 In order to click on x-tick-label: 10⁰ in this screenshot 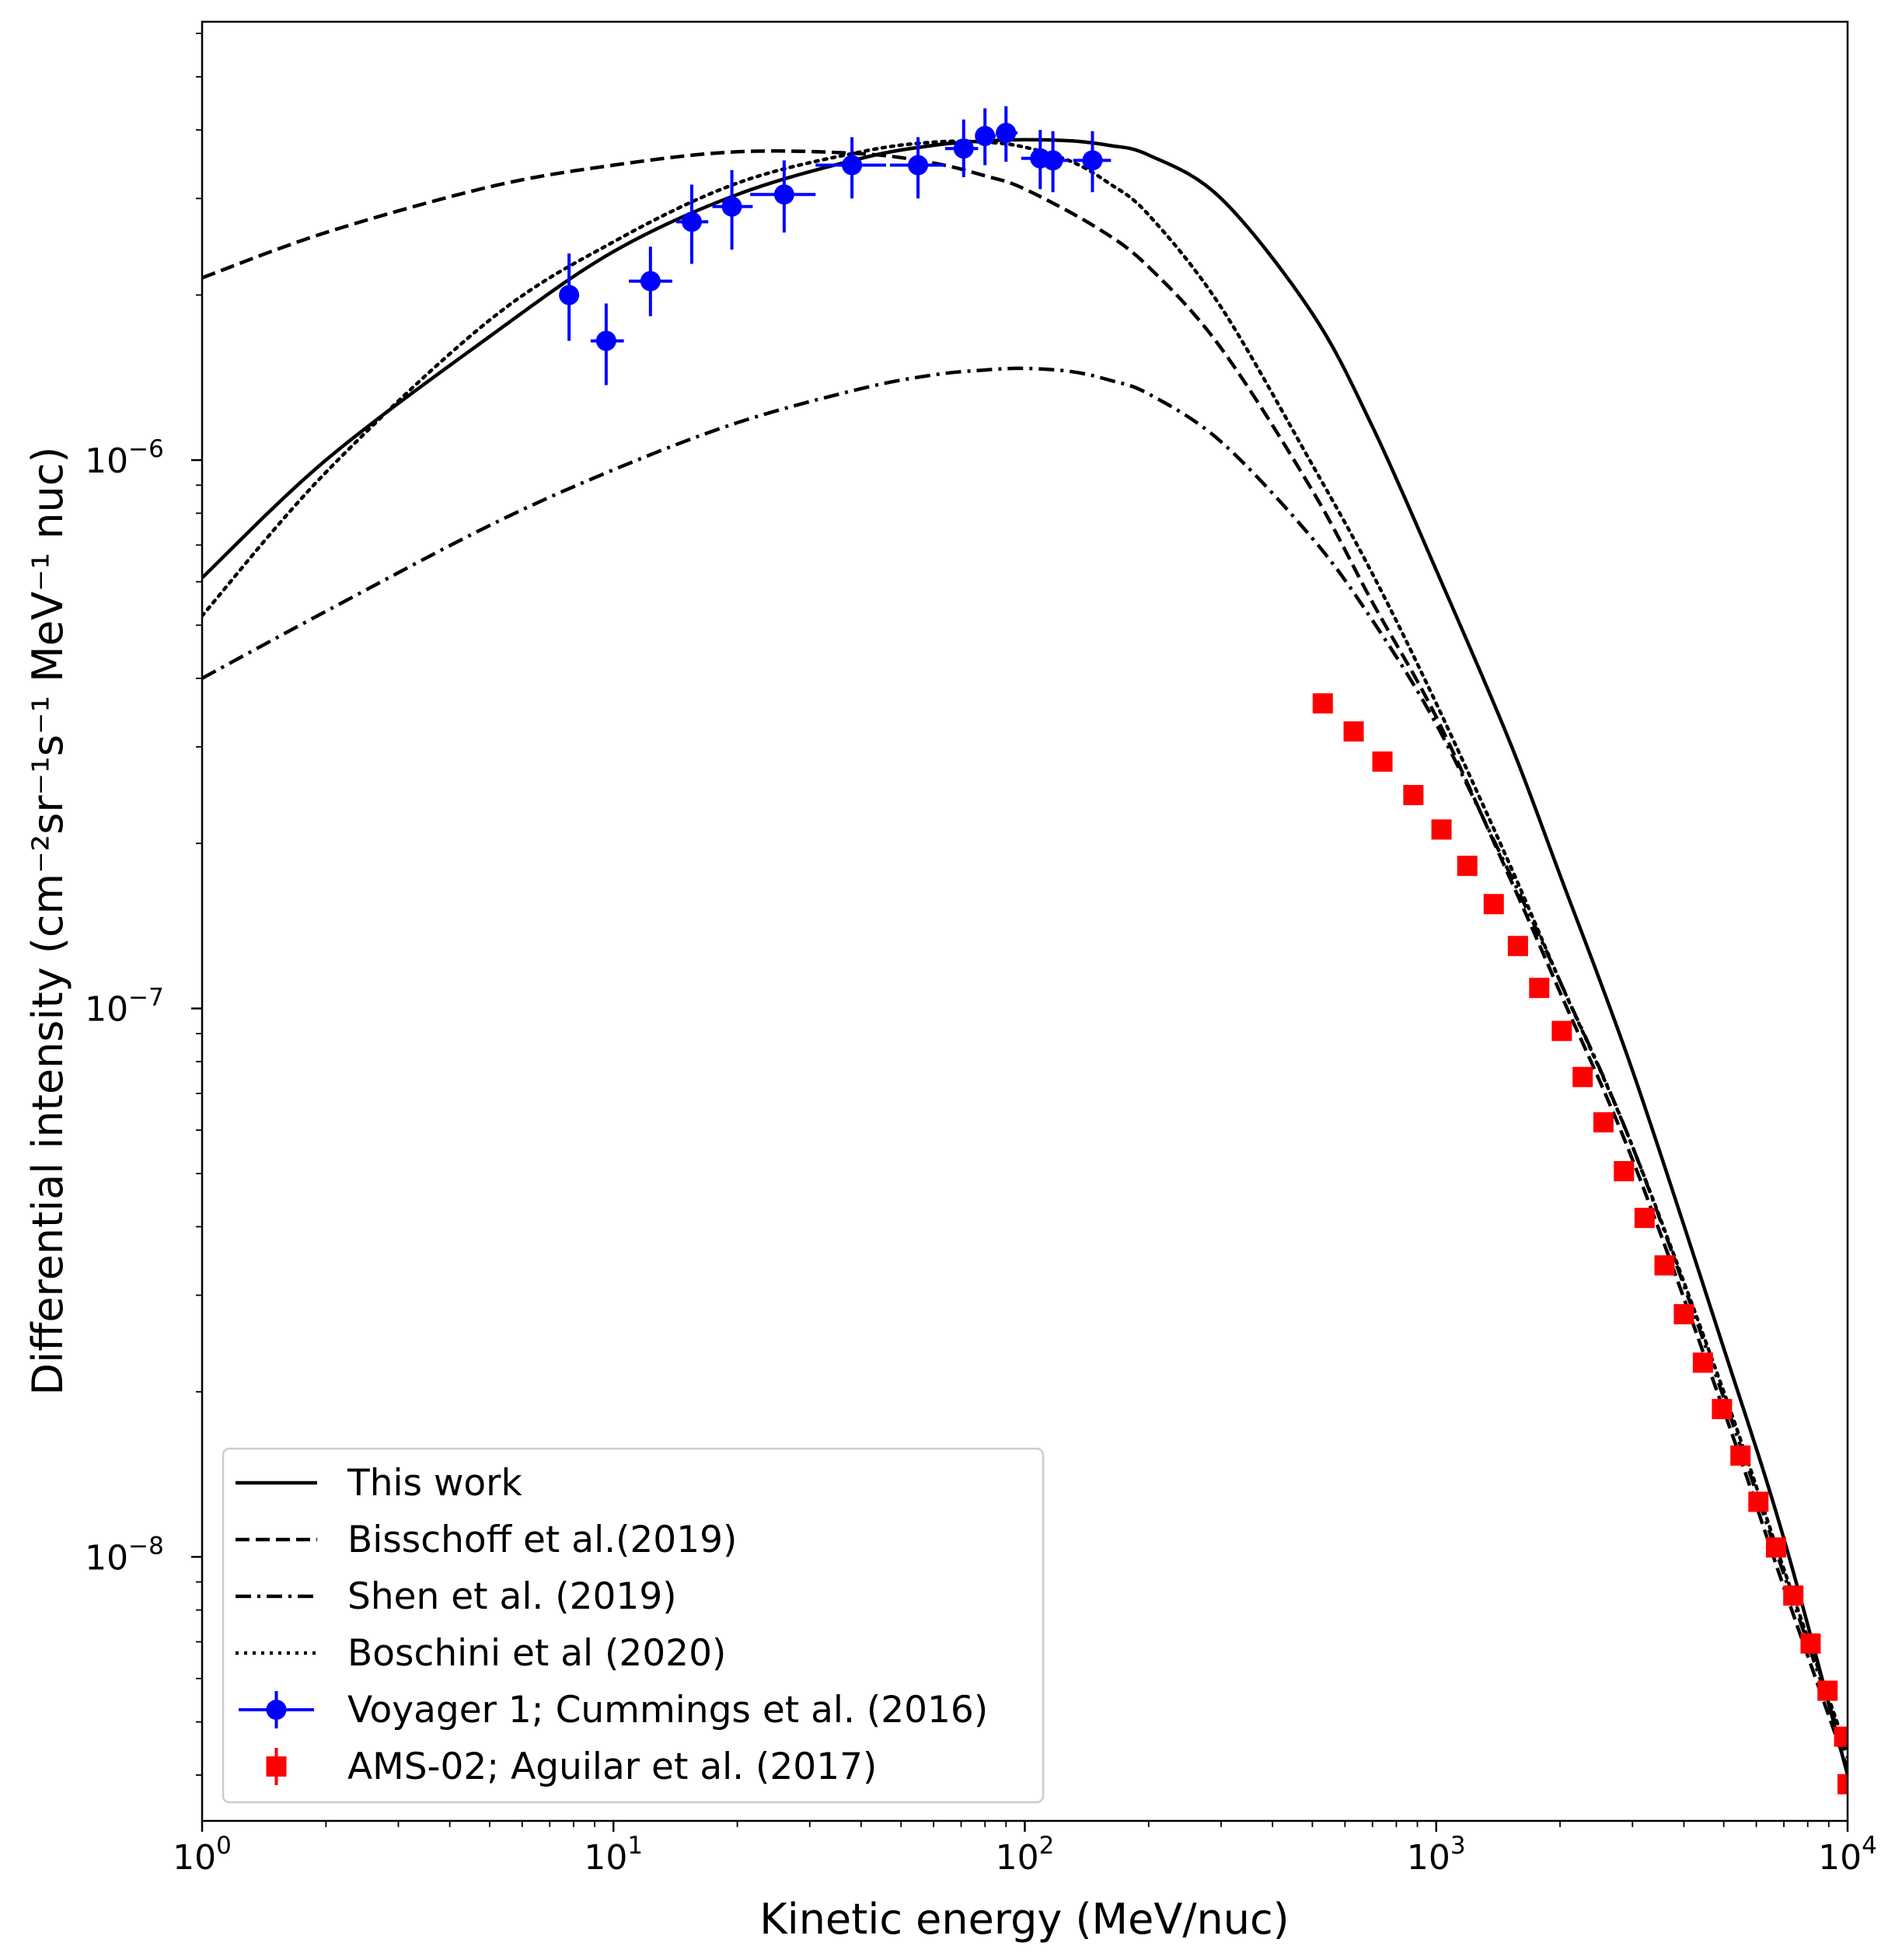, I will do `click(202, 1855)`.